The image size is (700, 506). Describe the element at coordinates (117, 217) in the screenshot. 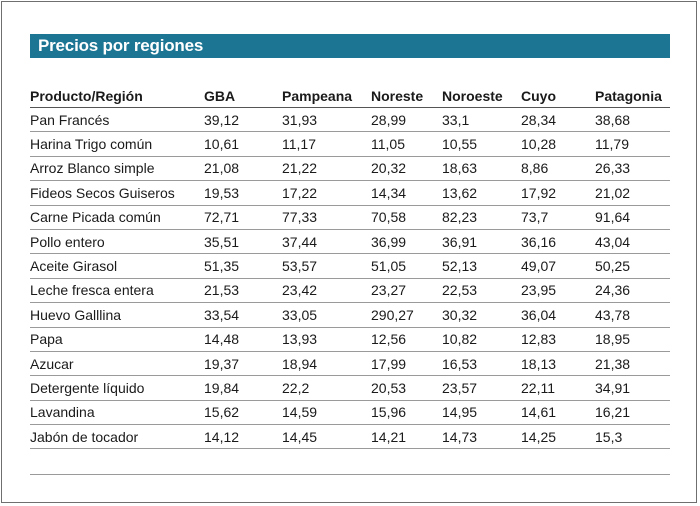

I see `product-name: Carne Picada común` at that location.